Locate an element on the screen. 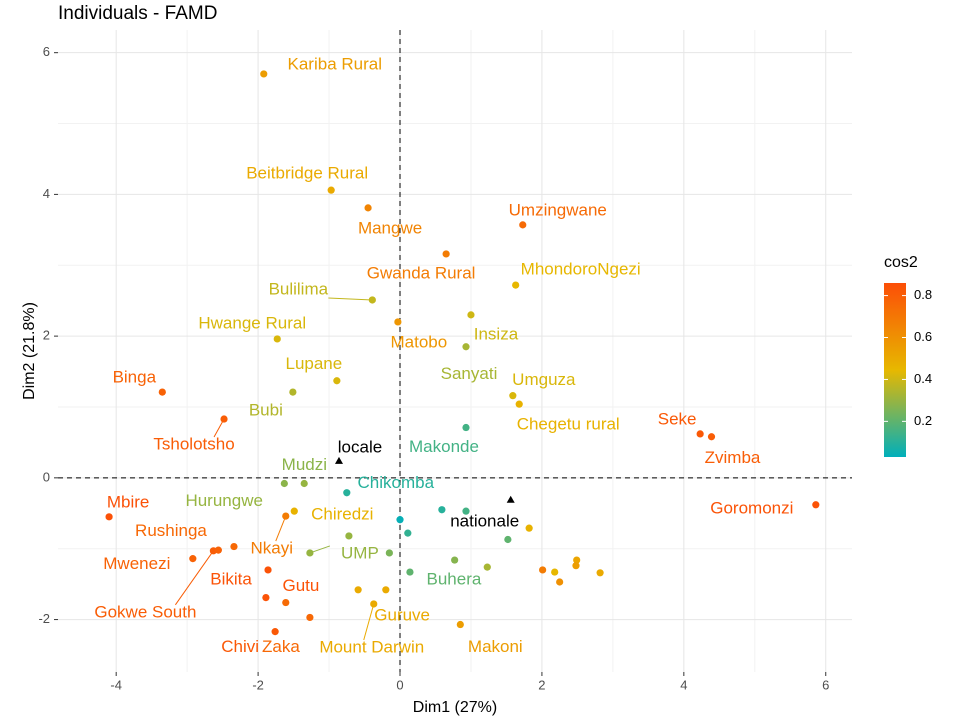 The image size is (971, 722). point-label: Chikomba is located at coordinates (396, 482).